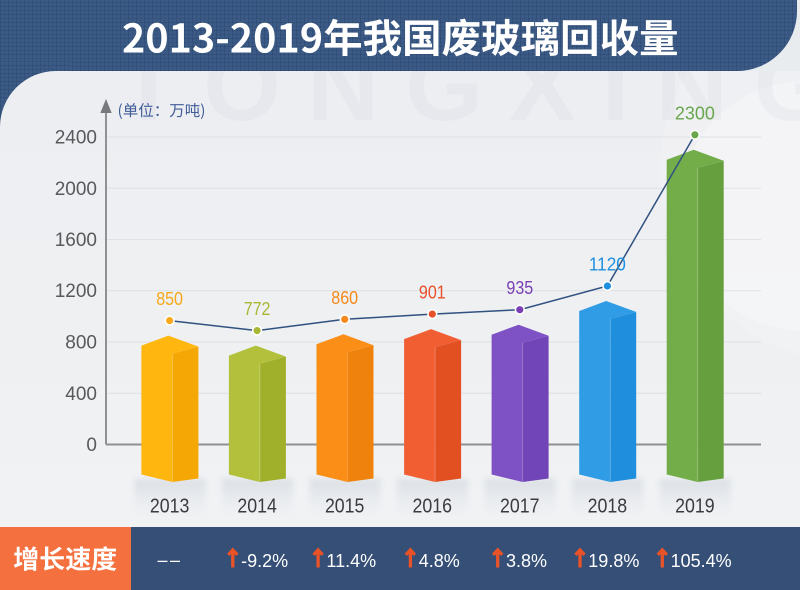 The width and height of the screenshot is (800, 590). What do you see at coordinates (170, 507) in the screenshot?
I see `svg-text: 2013` at bounding box center [170, 507].